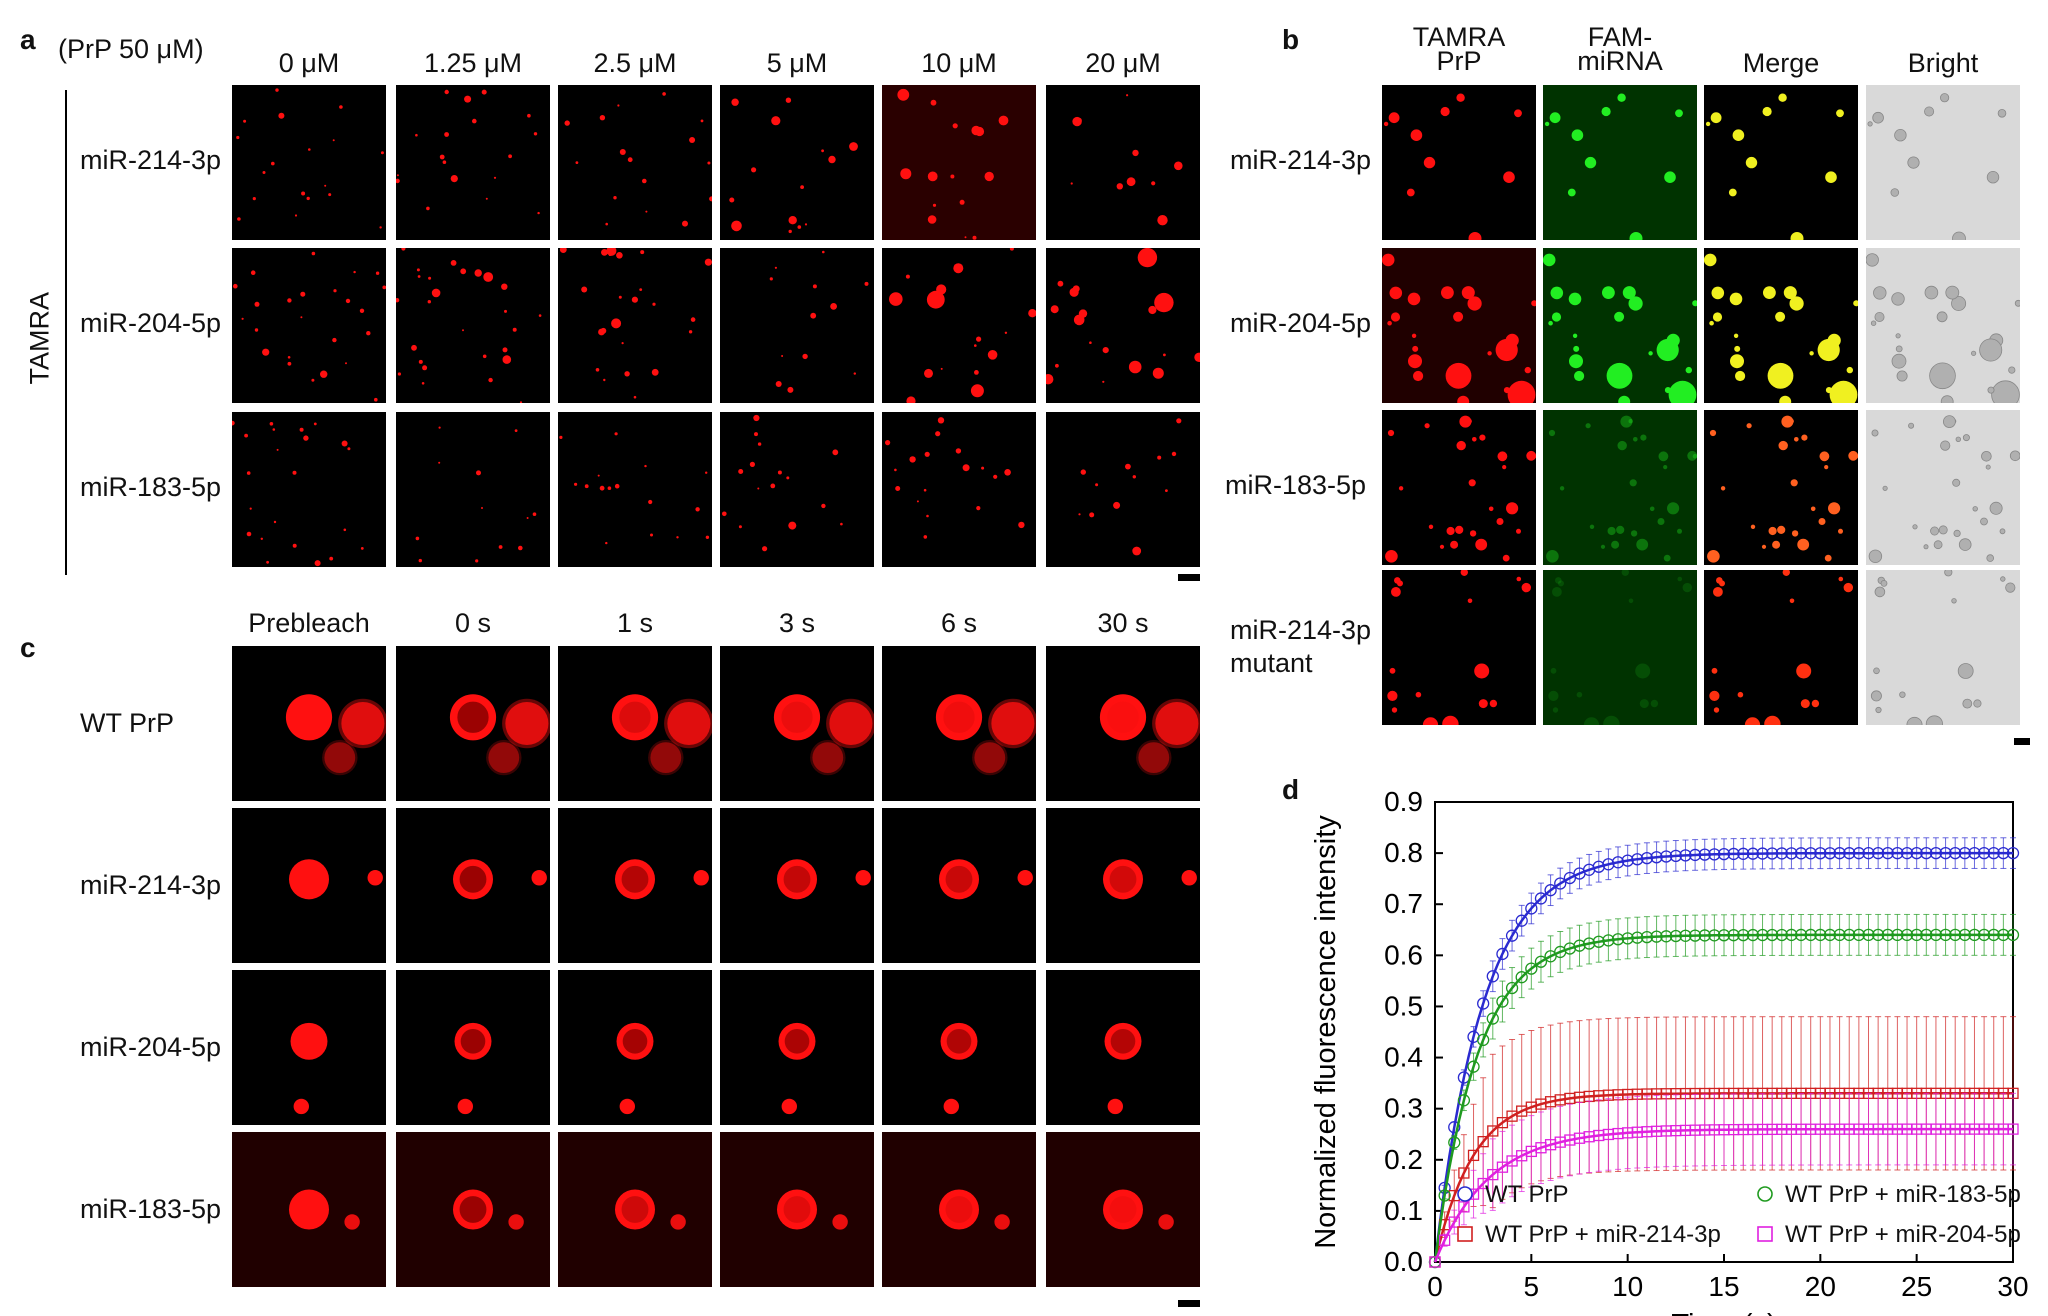 The height and width of the screenshot is (1316, 2048). I want to click on y-axis-label: Normalized fluorescence intensity, so click(1326, 1032).